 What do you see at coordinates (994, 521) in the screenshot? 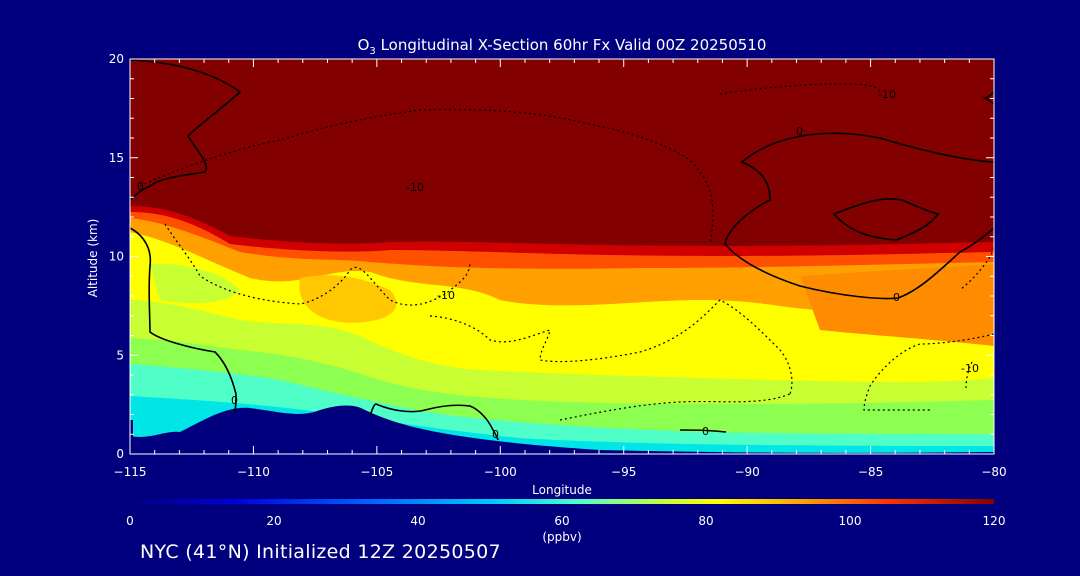
I see `colorbar-tick-label: 120` at bounding box center [994, 521].